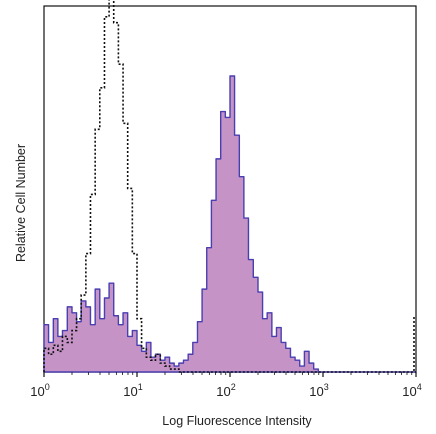 This screenshot has height=434, width=436. Describe the element at coordinates (318, 390) in the screenshot. I see `x-tick-label: 10³` at that location.